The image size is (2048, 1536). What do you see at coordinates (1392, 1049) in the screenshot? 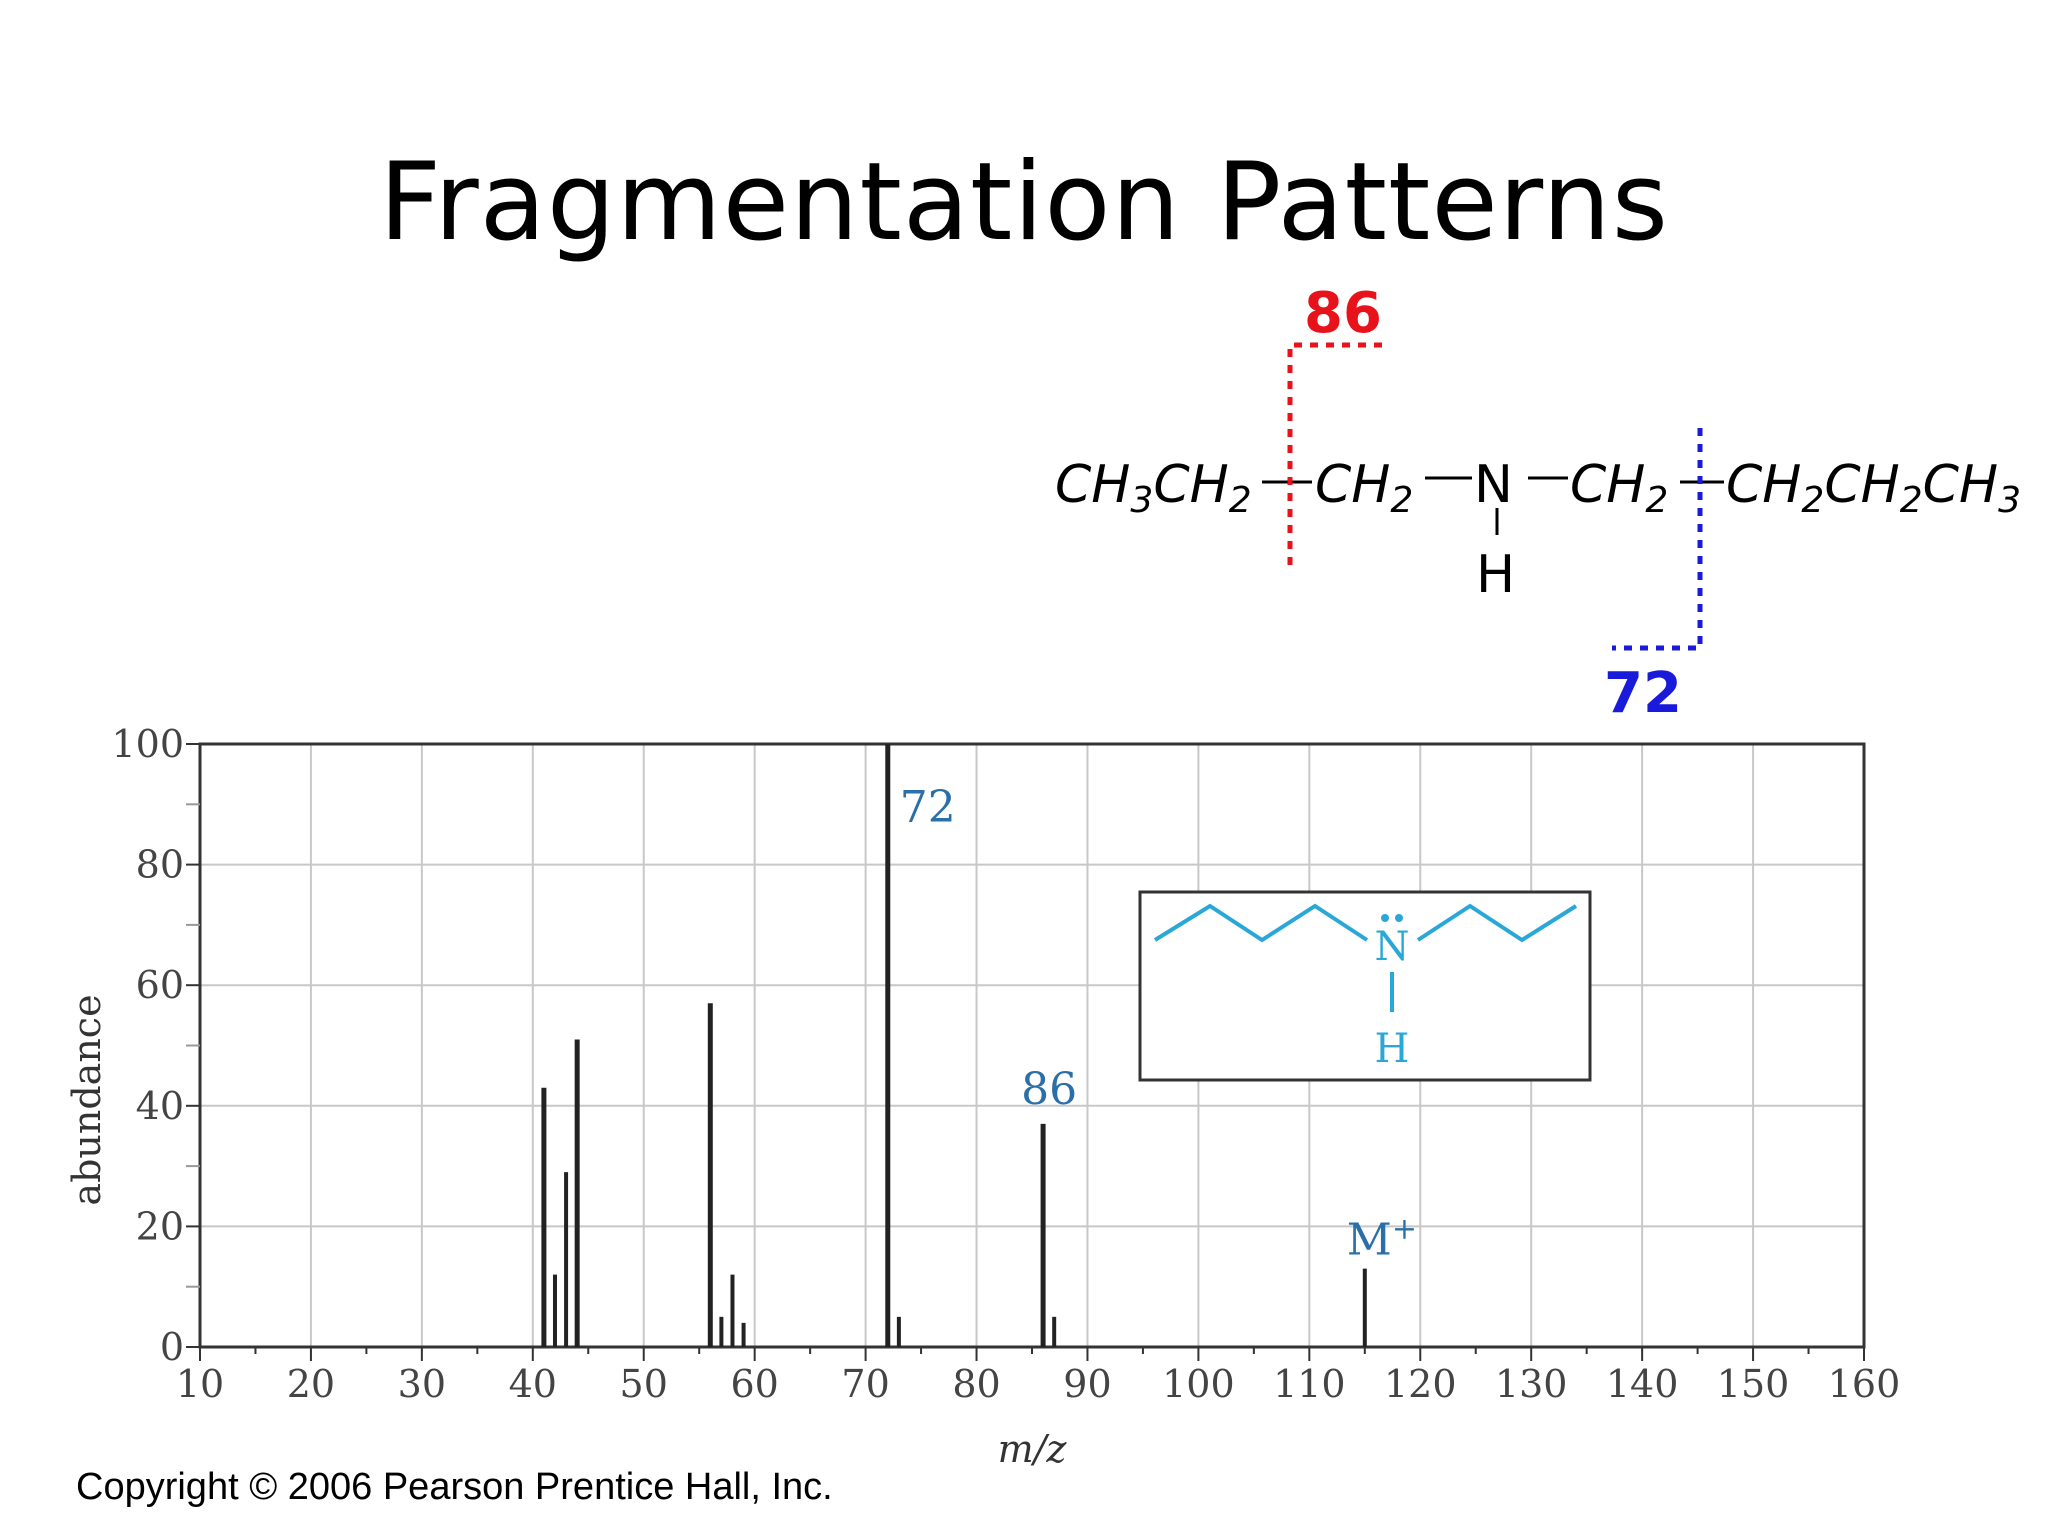
I see `inset-hydrogen: H` at bounding box center [1392, 1049].